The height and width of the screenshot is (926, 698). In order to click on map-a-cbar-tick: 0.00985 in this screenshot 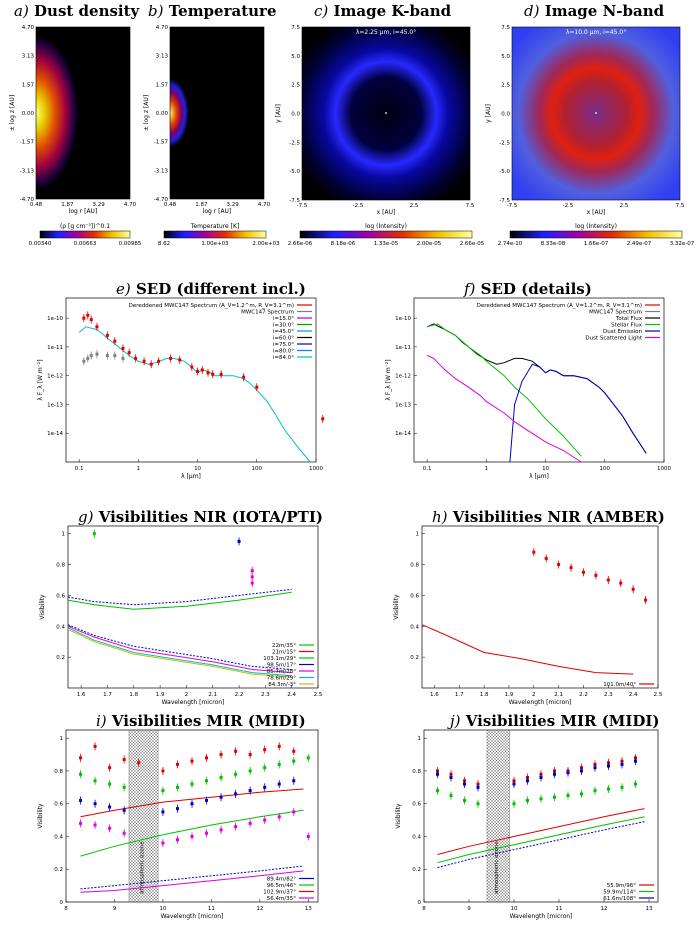, I will do `click(130, 244)`.